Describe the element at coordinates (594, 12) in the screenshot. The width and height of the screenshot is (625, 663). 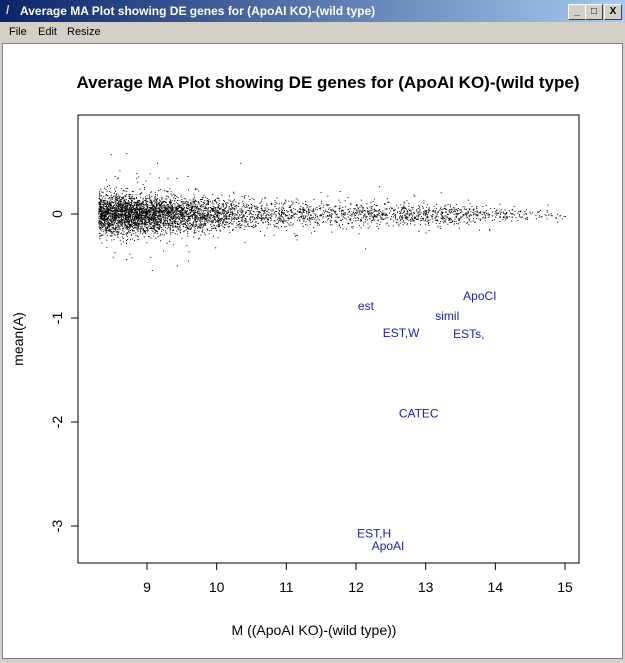
I see `maximize-button: □` at that location.